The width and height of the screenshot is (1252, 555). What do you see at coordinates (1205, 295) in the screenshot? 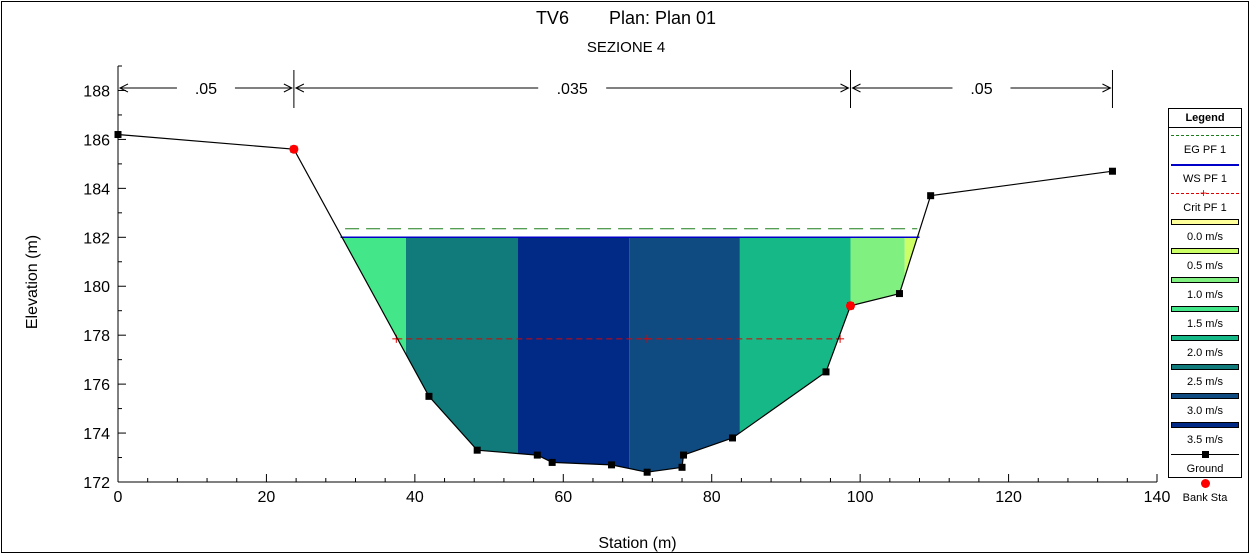
I see `legend-label: 1.0 m/s` at bounding box center [1205, 295].